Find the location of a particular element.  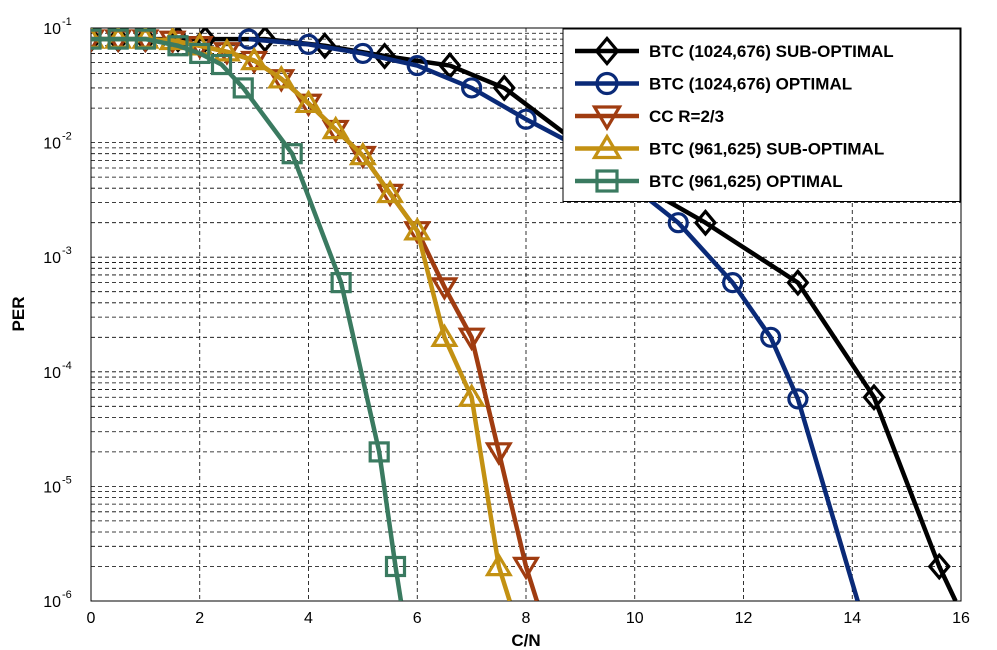

x-tick-labels: 0 2 4 6 8 10 12 14 16 is located at coordinates (528, 618).